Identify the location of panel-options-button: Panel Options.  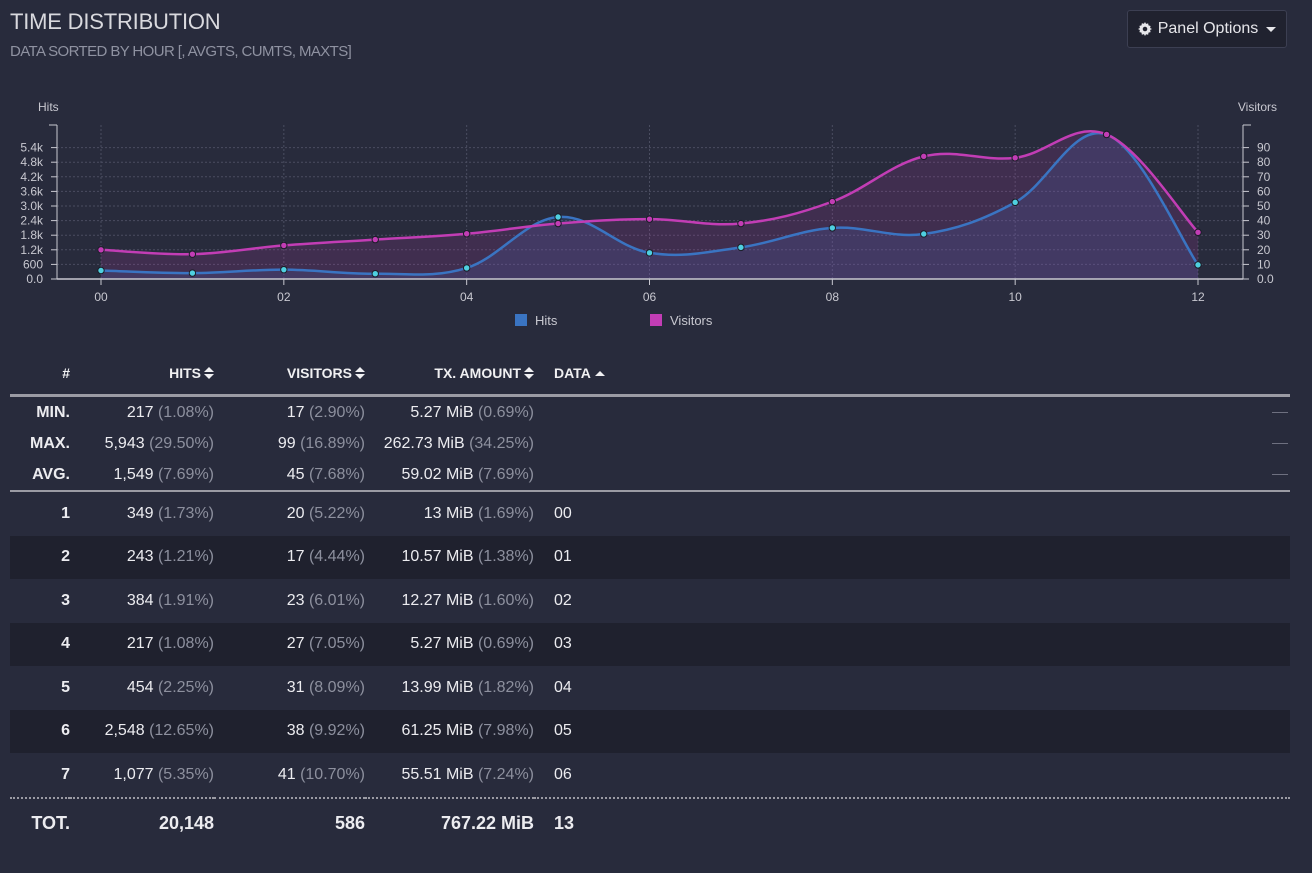
(1207, 29).